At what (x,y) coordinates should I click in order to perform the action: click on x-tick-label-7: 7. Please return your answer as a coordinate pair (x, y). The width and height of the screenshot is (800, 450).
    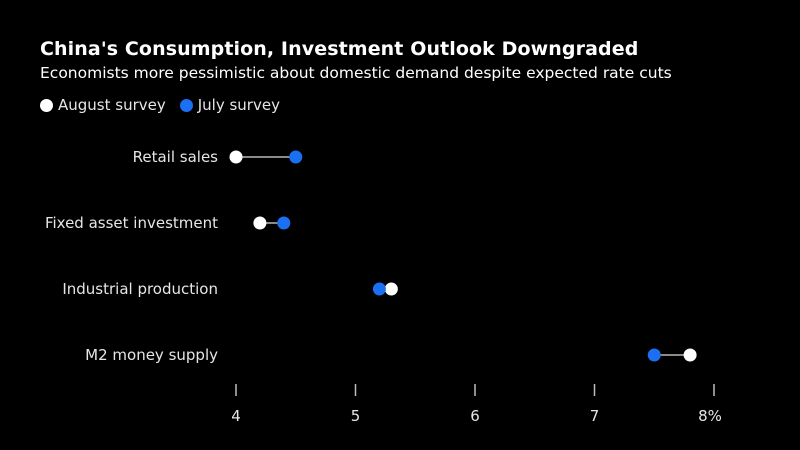
    Looking at the image, I should click on (595, 416).